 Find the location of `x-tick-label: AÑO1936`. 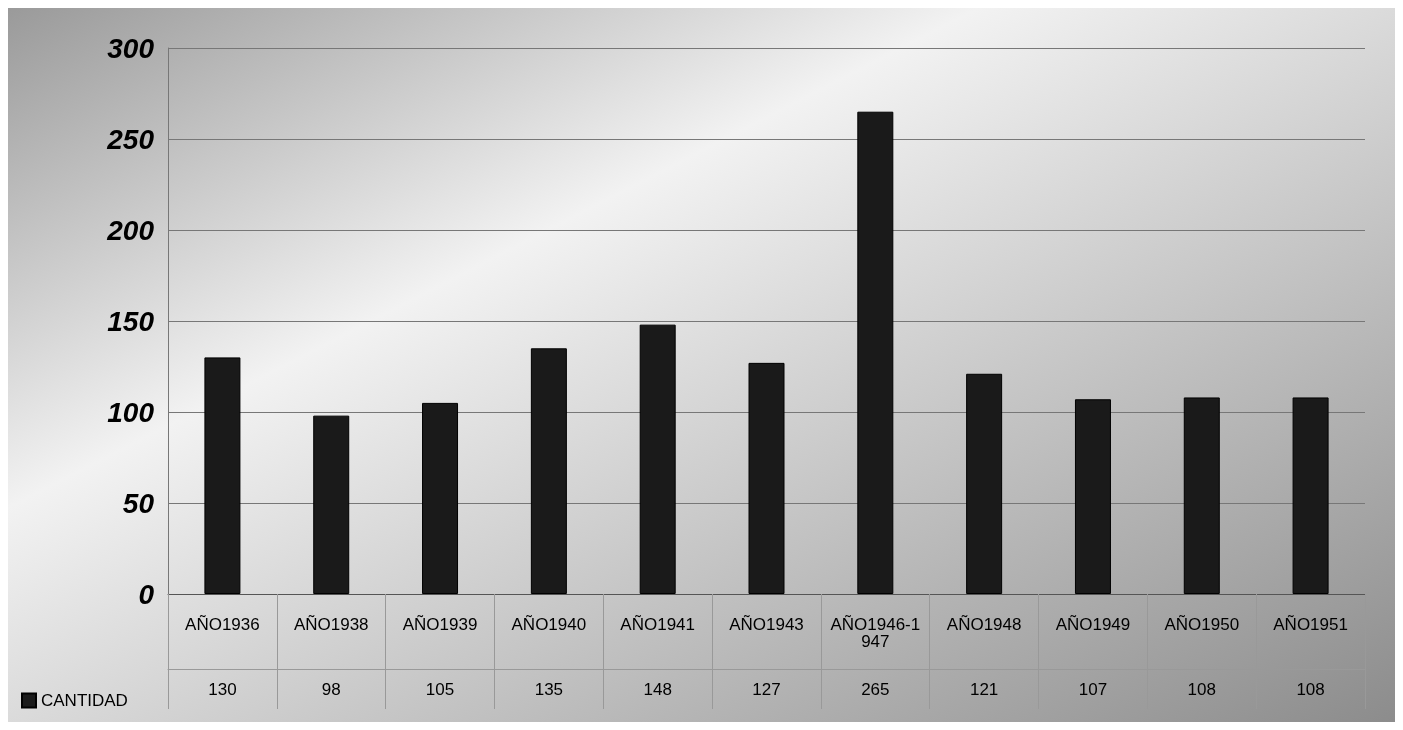

x-tick-label: AÑO1936 is located at coordinates (222, 624).